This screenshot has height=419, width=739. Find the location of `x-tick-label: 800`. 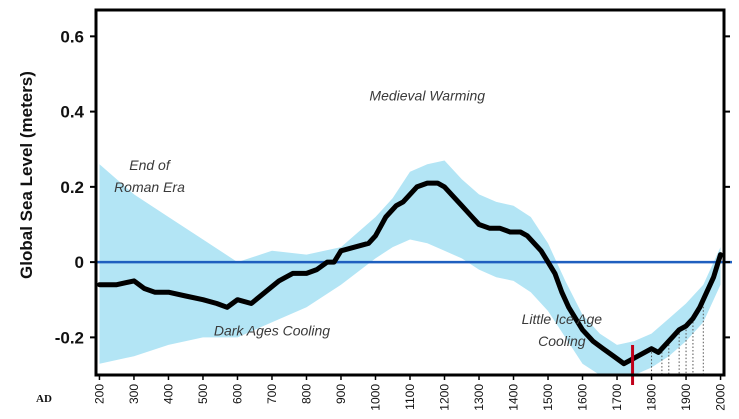

x-tick-label: 800 is located at coordinates (306, 394).